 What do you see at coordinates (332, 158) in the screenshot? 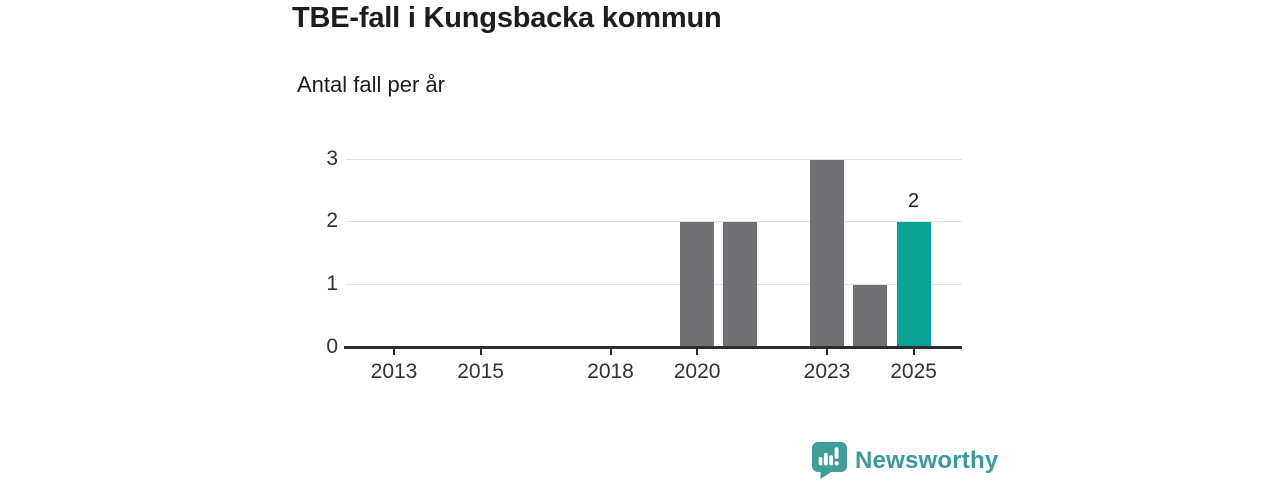
I see `y-axis-tick-label: 3` at bounding box center [332, 158].